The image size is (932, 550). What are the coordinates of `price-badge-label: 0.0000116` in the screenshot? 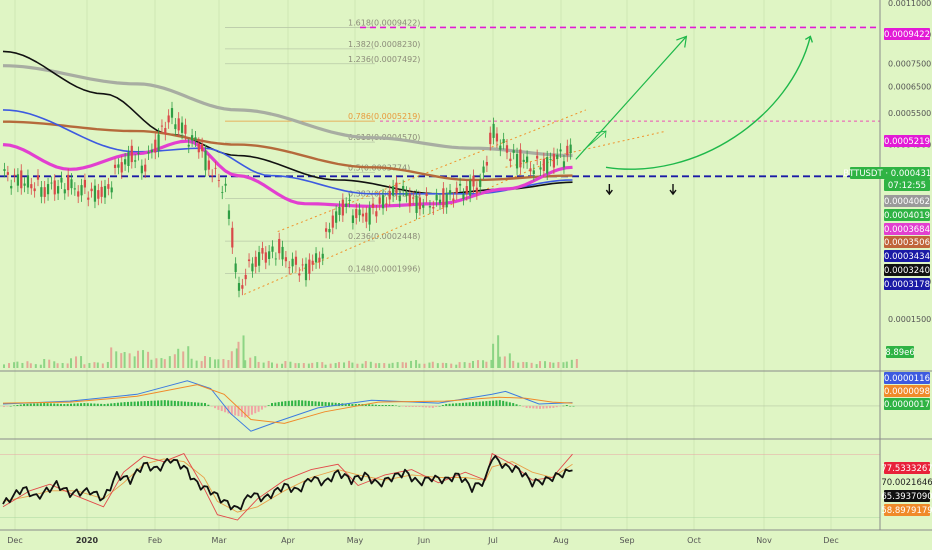 It's located at (907, 379).